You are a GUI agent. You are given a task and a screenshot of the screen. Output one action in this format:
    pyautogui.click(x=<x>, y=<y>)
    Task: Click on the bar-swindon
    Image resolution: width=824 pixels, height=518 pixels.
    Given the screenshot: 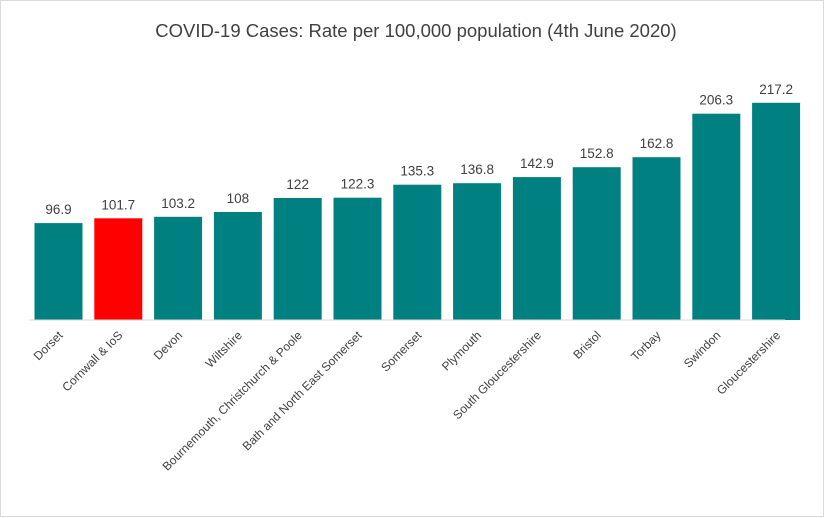 What is the action you would take?
    pyautogui.click(x=716, y=216)
    